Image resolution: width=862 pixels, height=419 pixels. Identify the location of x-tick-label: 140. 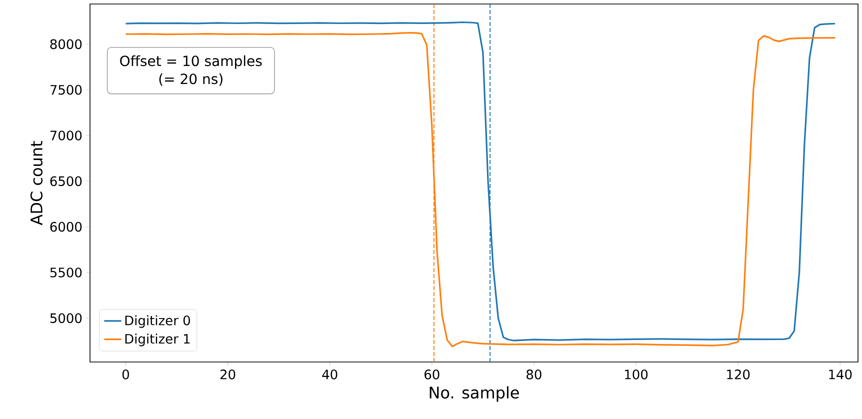
(840, 375).